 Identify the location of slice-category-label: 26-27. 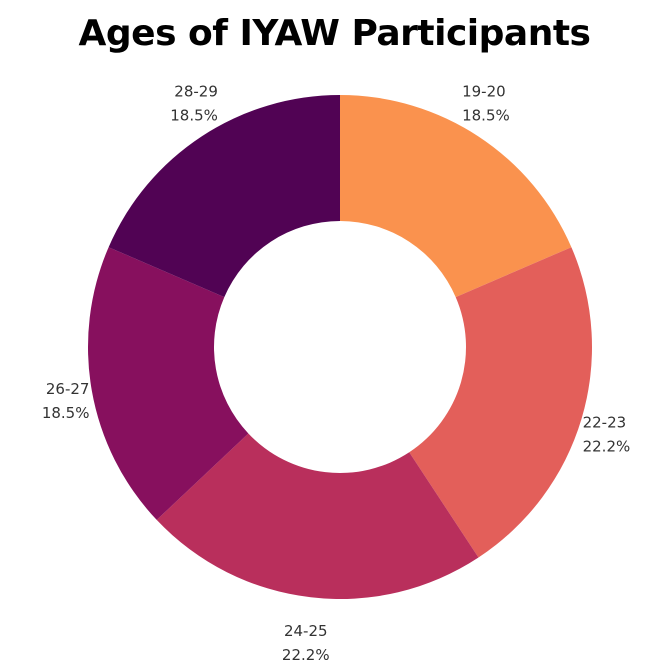
(68, 389).